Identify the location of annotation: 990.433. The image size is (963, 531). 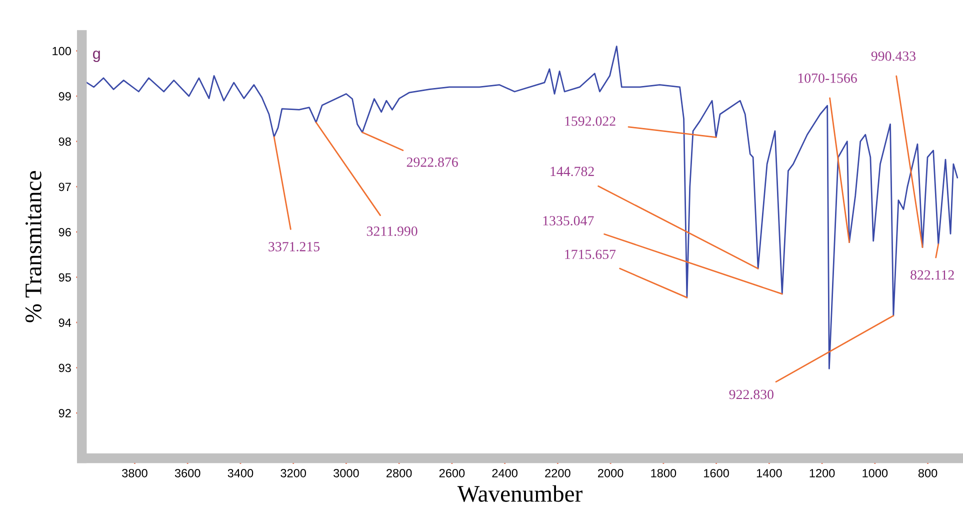
(893, 56).